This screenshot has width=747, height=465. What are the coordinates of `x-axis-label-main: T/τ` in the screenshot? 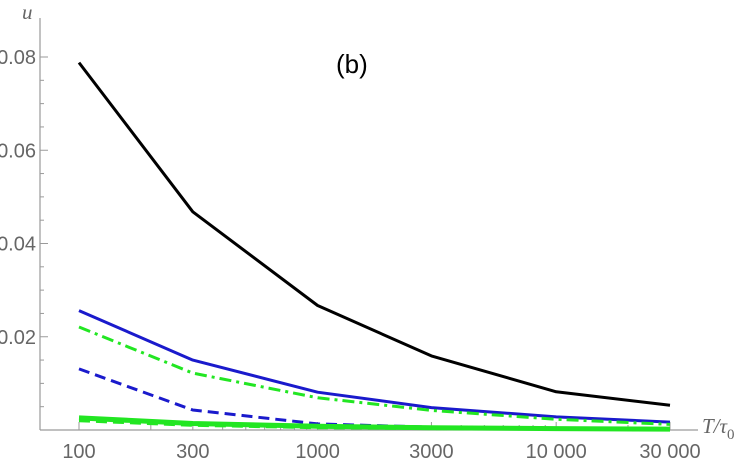 It's located at (715, 426).